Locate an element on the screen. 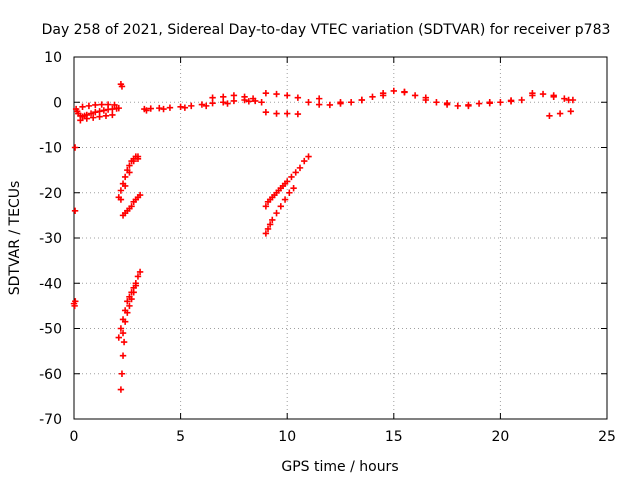 The height and width of the screenshot is (480, 640). x-tick-label: 5 is located at coordinates (180, 437).